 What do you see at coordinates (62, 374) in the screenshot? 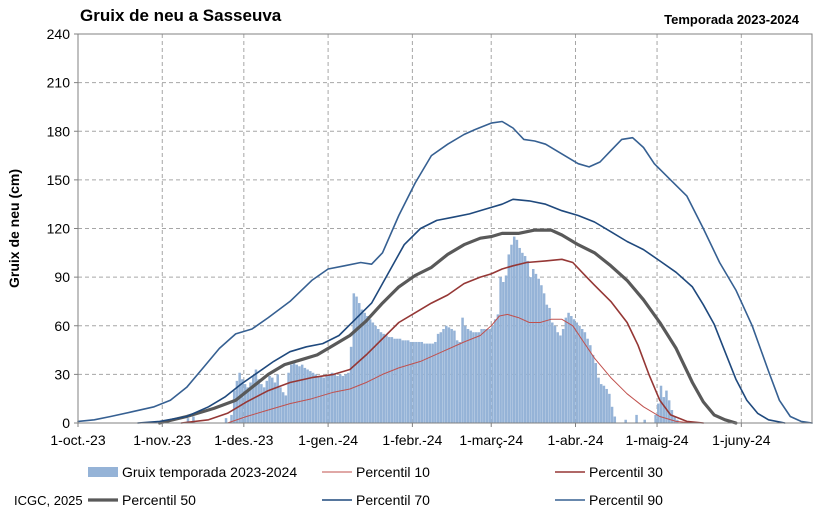
I see `y-tick-label: 30` at bounding box center [62, 374].